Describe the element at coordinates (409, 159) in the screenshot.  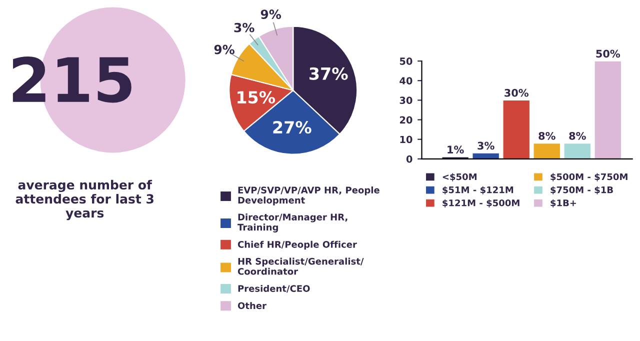
I see `y-tick-label: 0` at that location.